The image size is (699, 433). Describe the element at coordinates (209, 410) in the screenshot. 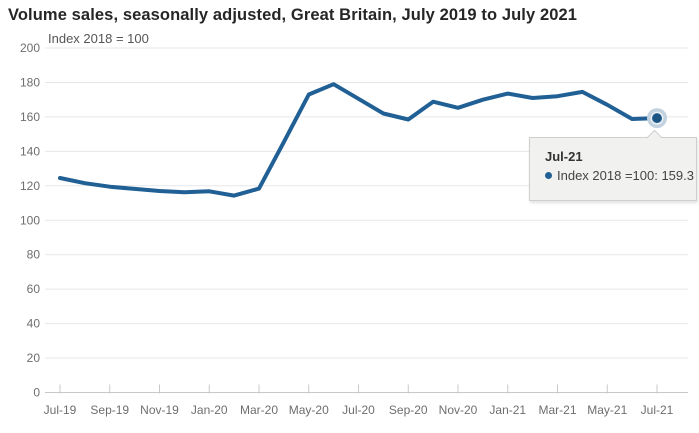

I see `x-axis-label: Jan-20` at that location.